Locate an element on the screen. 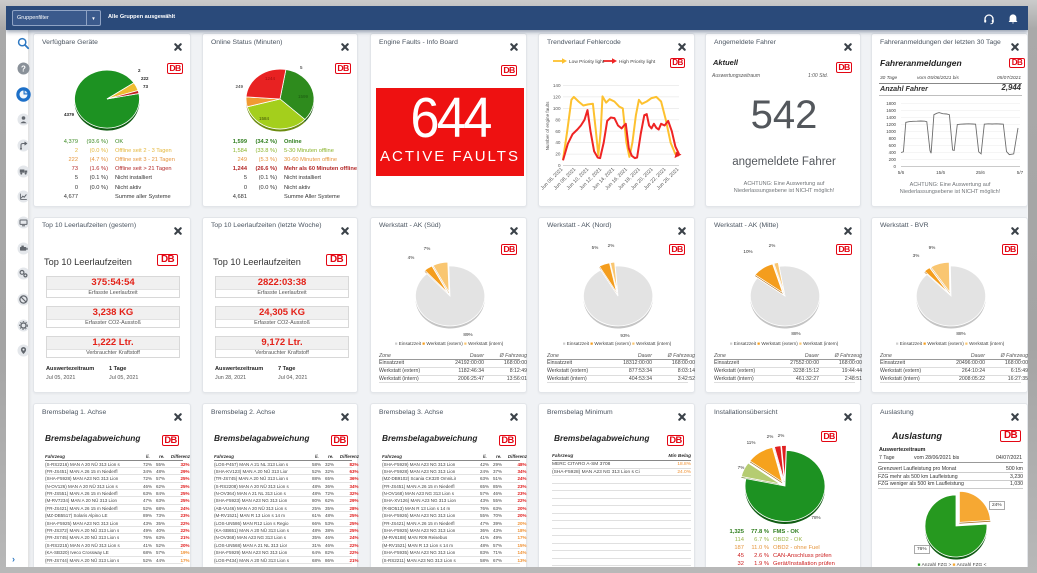  svg-text: 400 is located at coordinates (893, 152).